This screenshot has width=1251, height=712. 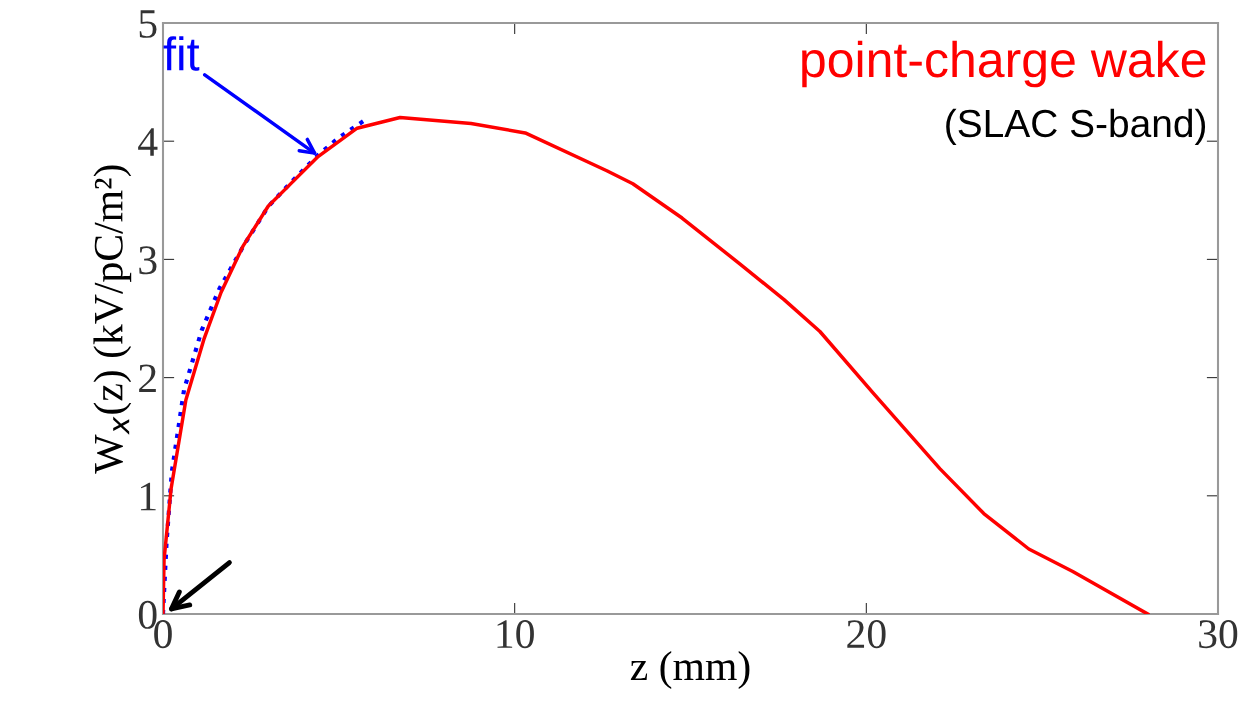 I want to click on y-tick-label: 5, so click(x=148, y=24).